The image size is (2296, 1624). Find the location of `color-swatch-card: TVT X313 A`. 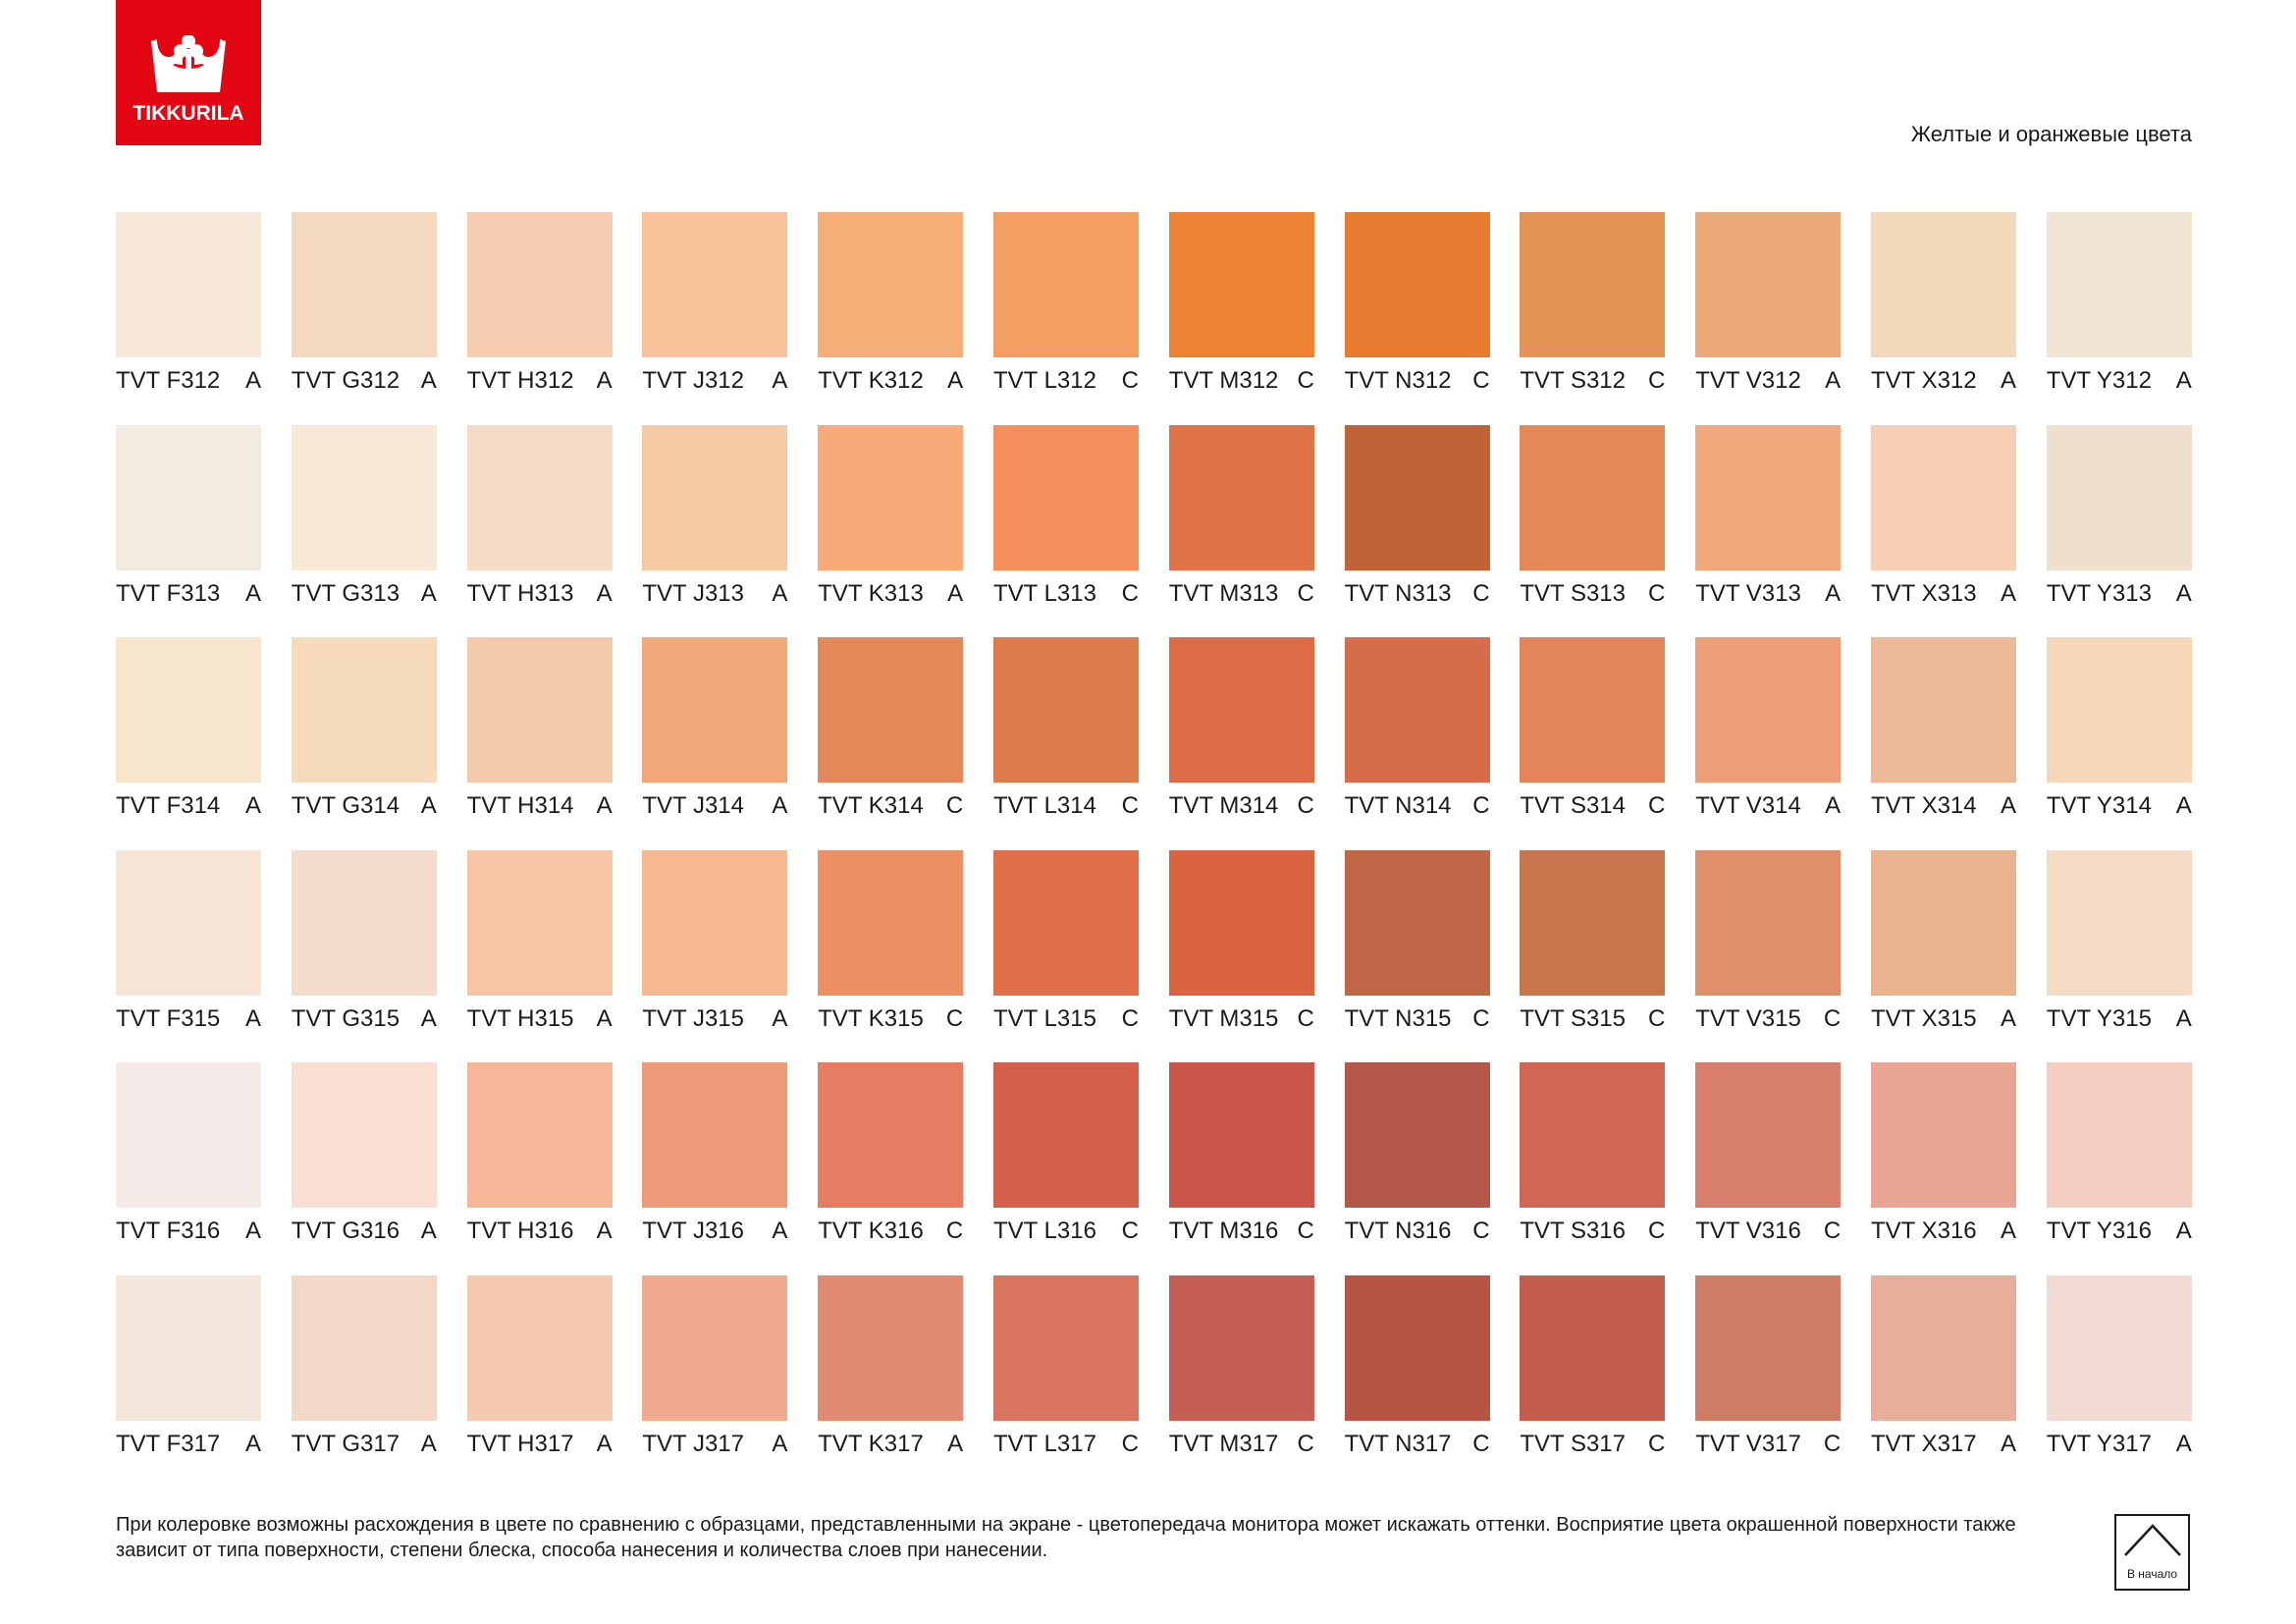

color-swatch-card: TVT X313 A is located at coordinates (1943, 516).